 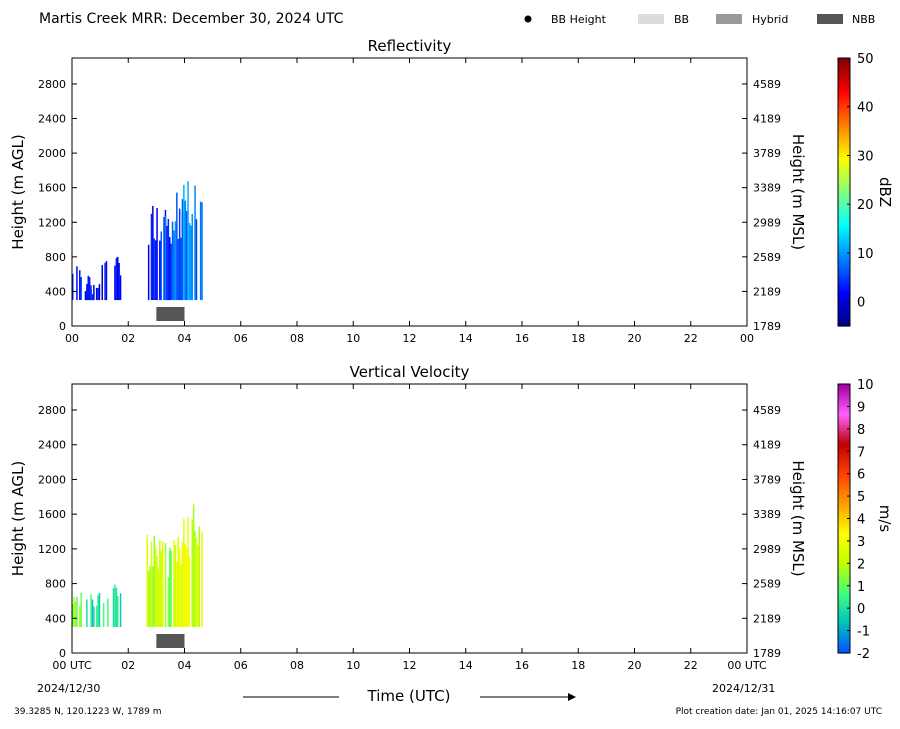 What do you see at coordinates (767, 153) in the screenshot?
I see `y2-tick-label: 3789` at bounding box center [767, 153].